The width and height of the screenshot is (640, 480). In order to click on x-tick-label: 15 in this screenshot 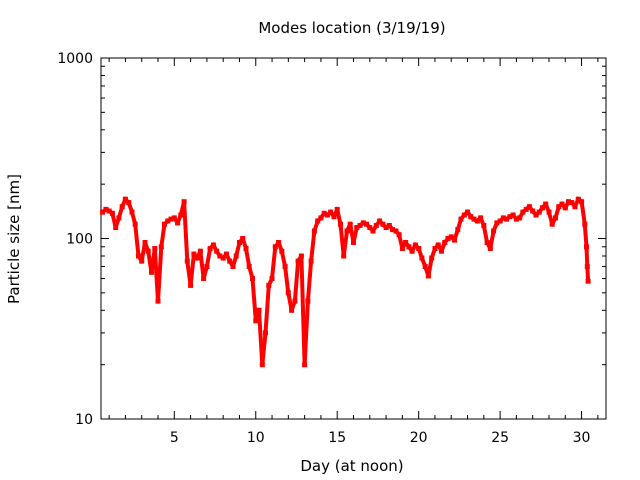, I will do `click(337, 438)`.